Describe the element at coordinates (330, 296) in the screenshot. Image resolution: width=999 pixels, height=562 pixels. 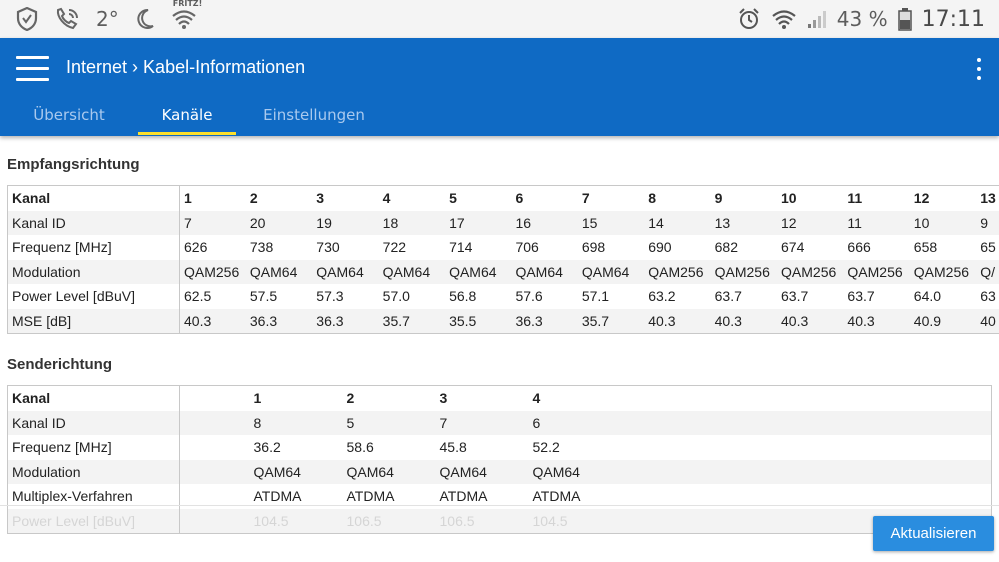
I see `table-cell: 57.3` at that location.